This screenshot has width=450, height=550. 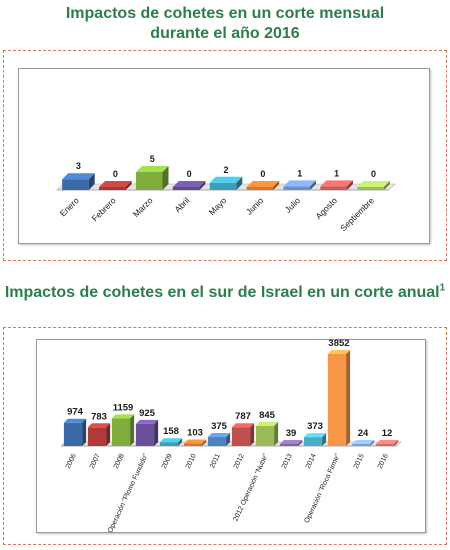 What do you see at coordinates (189, 174) in the screenshot?
I see `chart-1-value-label-3: 0` at bounding box center [189, 174].